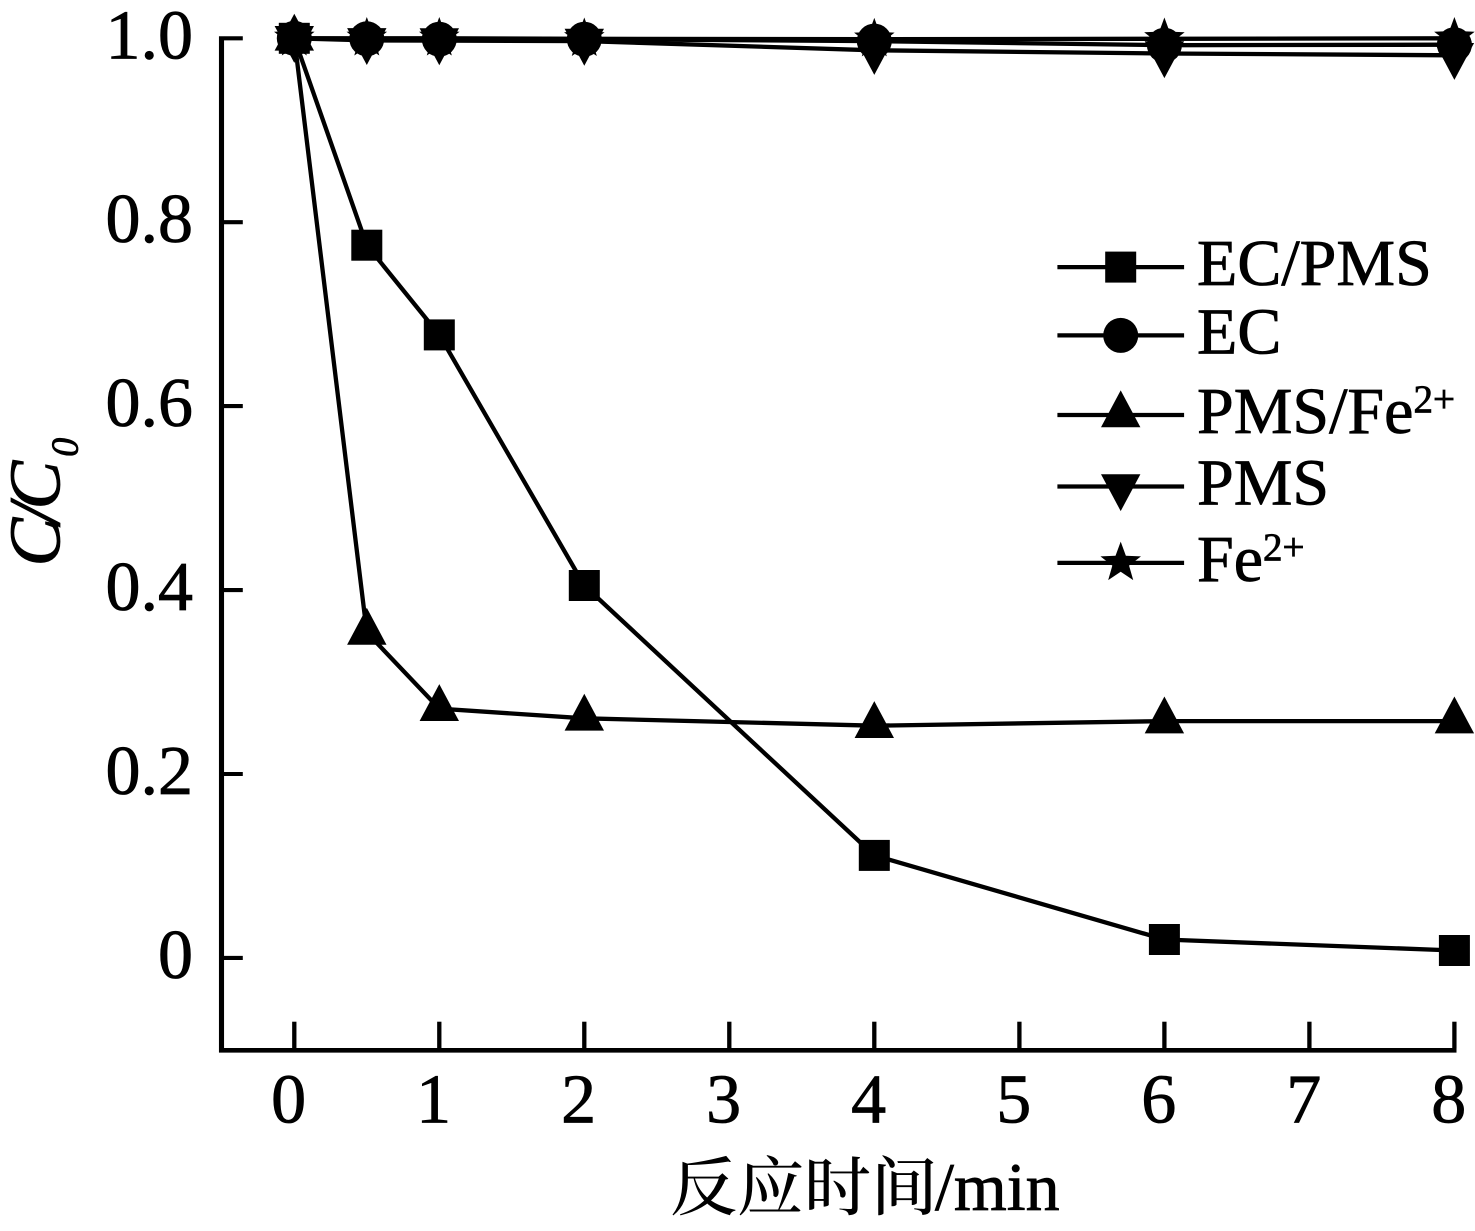 This screenshot has width=1475, height=1231. What do you see at coordinates (150, 587) in the screenshot?
I see `svg-text: 0.4` at bounding box center [150, 587].